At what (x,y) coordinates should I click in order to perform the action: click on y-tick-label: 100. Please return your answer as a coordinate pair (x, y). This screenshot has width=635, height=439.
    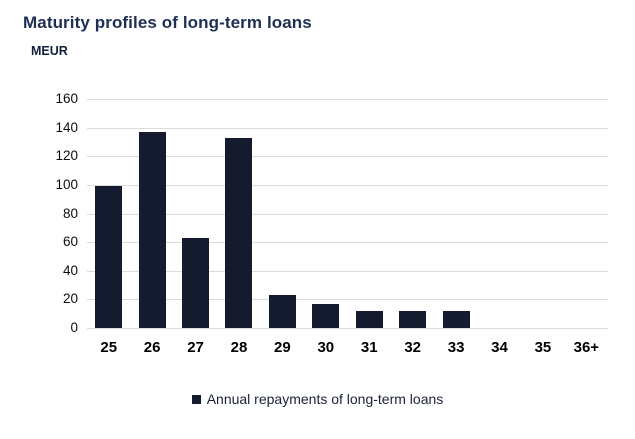
    Looking at the image, I should click on (66, 184).